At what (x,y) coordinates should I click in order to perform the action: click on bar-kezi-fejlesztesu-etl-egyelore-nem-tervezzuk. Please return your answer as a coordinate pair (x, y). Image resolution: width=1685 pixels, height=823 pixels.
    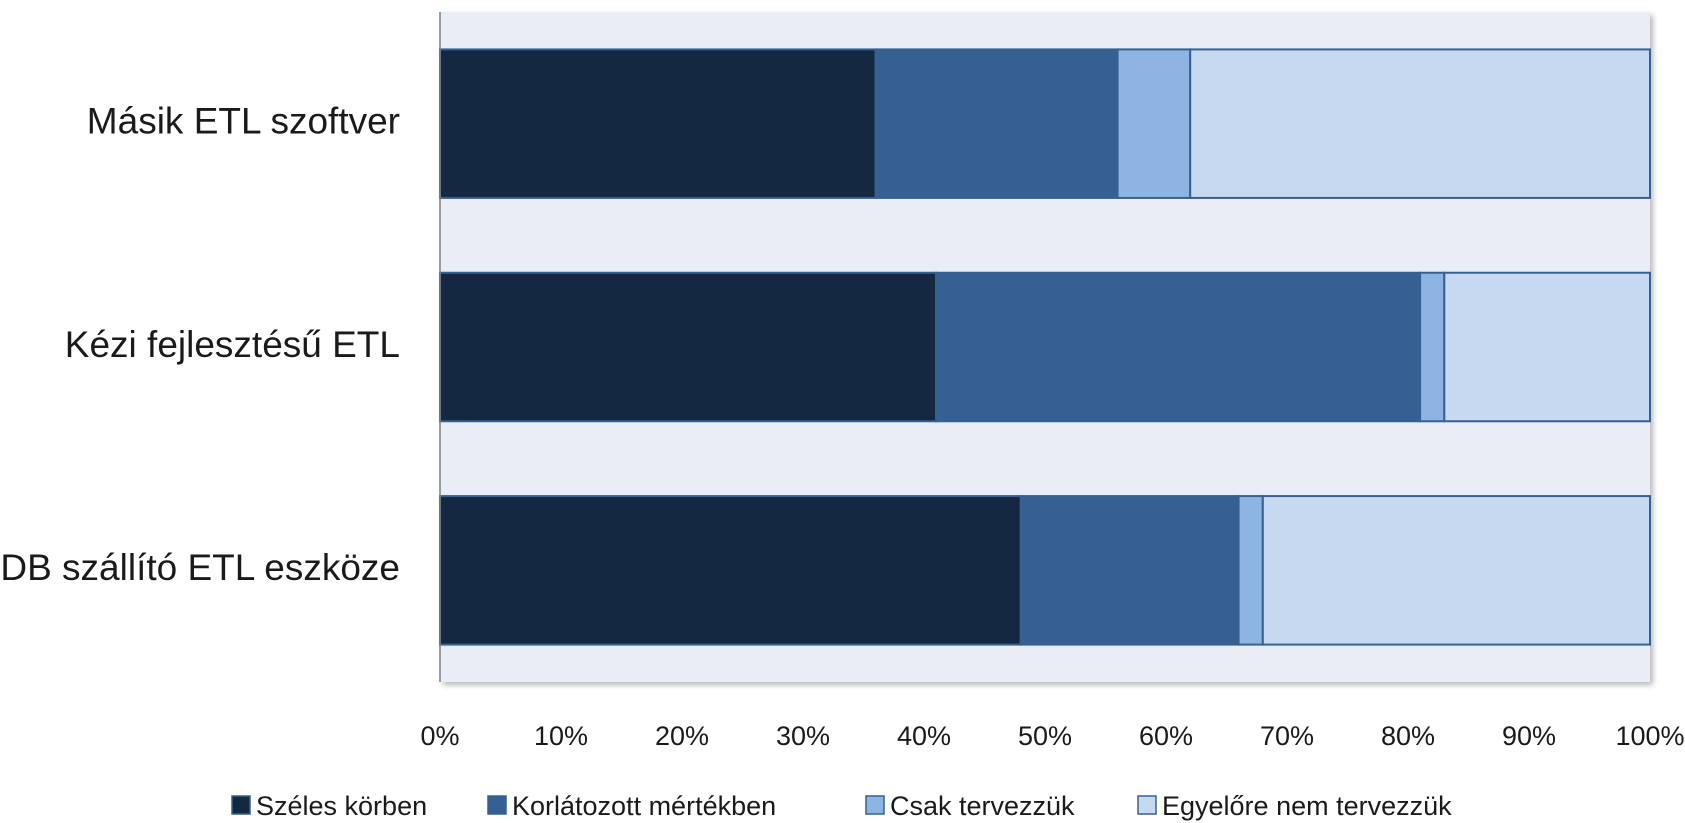
    Looking at the image, I should click on (1547, 347).